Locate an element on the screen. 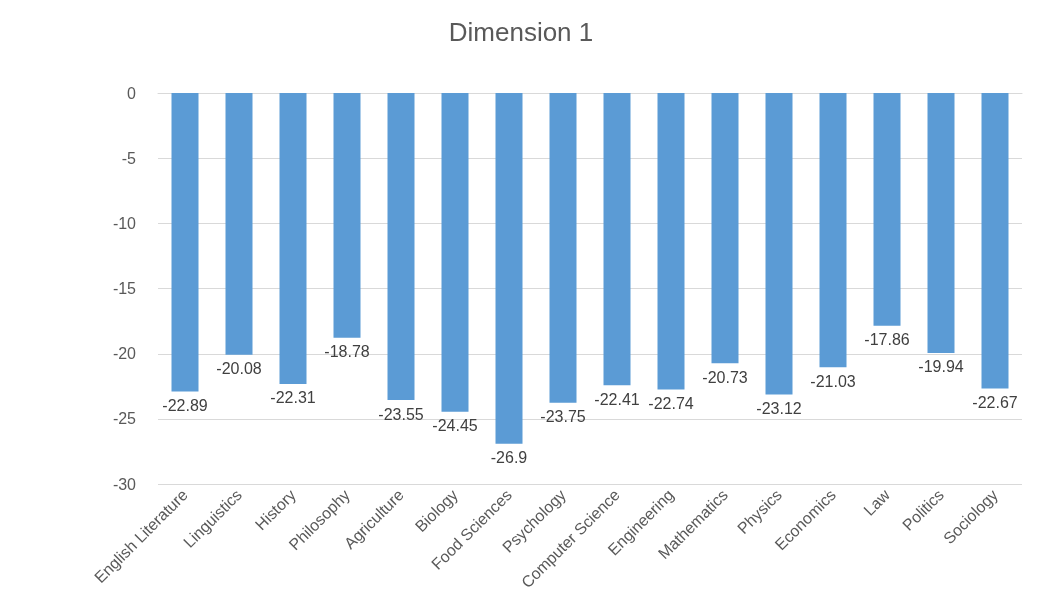  data-label: -22.89 is located at coordinates (185, 405).